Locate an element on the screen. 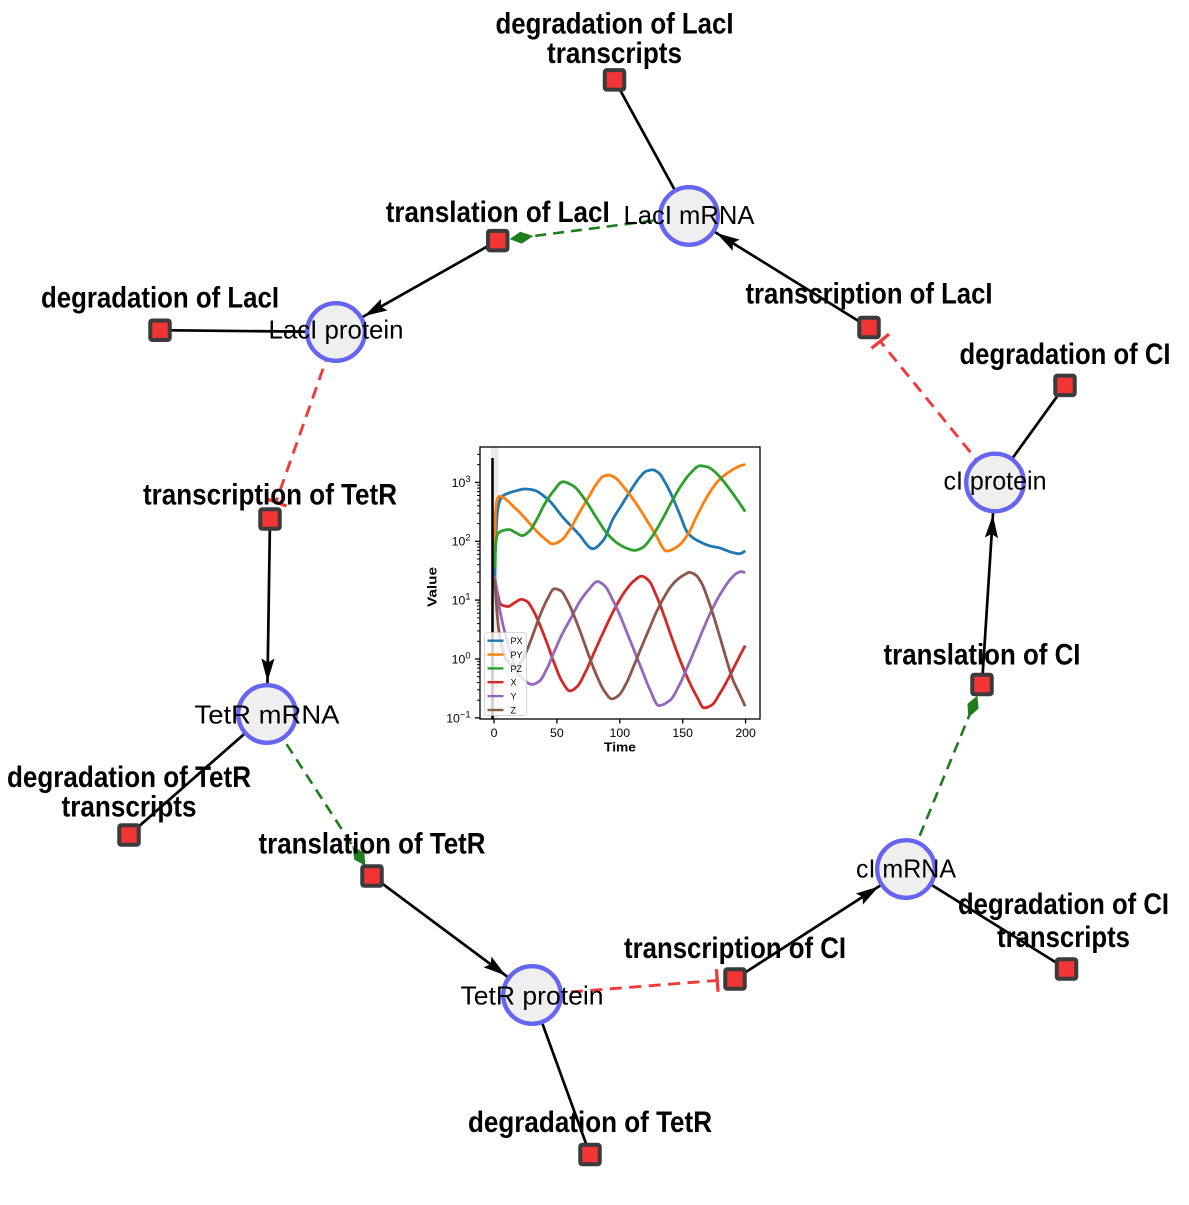 This screenshot has height=1205, width=1189. svg-text: TetR protein is located at coordinates (532, 995).